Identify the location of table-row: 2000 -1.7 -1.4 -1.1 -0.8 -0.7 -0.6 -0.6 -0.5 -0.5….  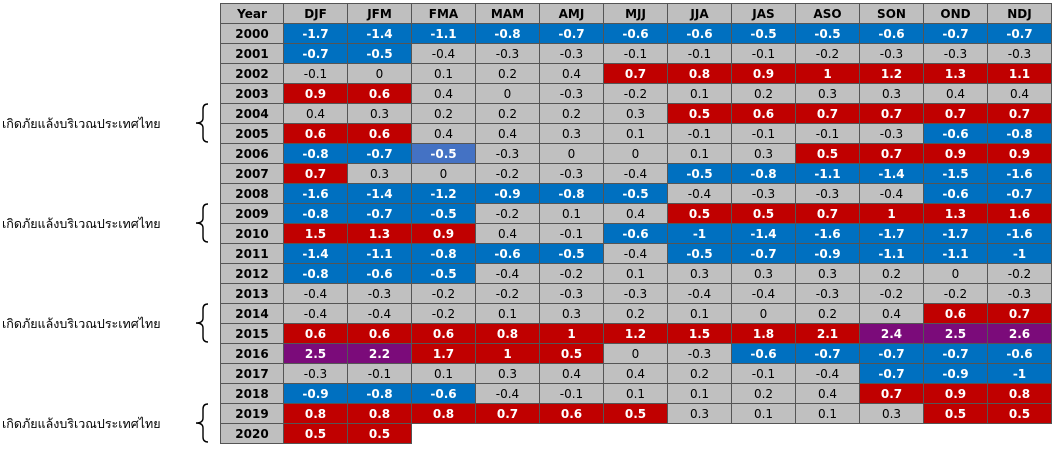
(636, 33).